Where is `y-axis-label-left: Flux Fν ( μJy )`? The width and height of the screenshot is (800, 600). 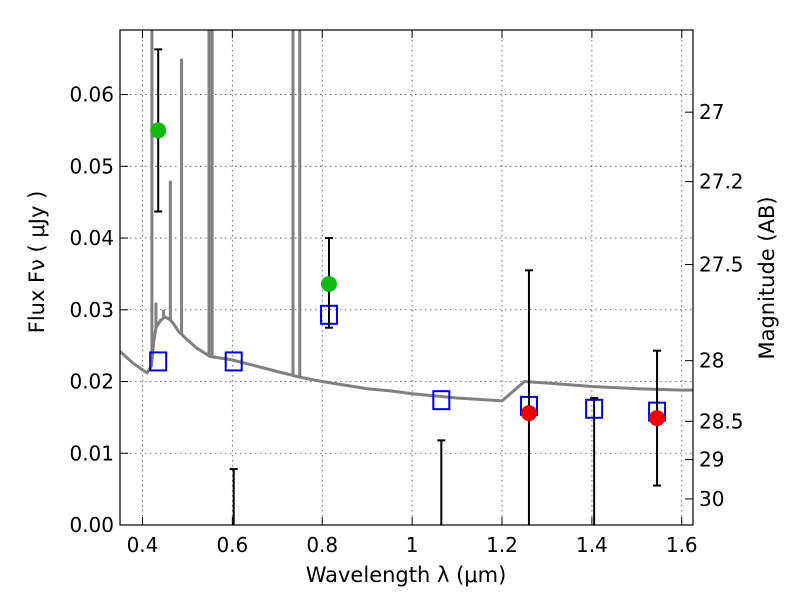
y-axis-label-left: Flux Fν ( μJy ) is located at coordinates (37, 262).